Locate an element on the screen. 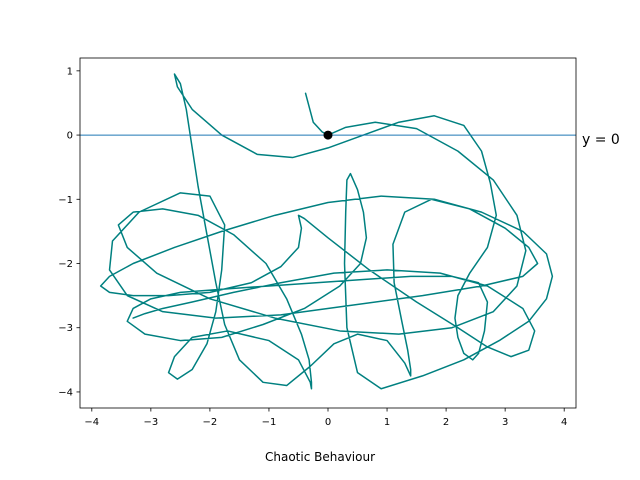 The image size is (640, 480). x-tick-label: −2 is located at coordinates (210, 422).